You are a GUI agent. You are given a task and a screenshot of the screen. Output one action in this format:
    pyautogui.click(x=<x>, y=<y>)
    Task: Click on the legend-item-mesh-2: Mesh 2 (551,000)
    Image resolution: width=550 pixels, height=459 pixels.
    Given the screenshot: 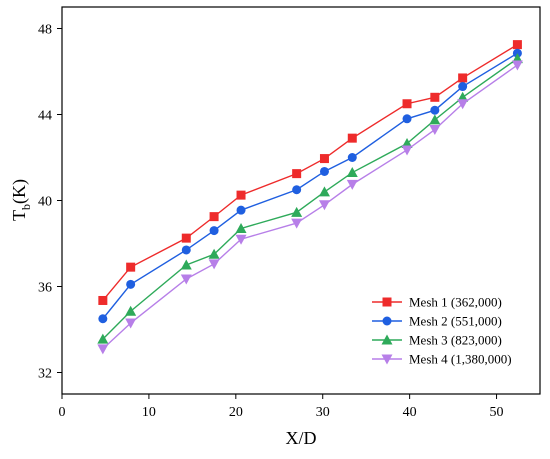 What is the action you would take?
    pyautogui.click(x=437, y=321)
    